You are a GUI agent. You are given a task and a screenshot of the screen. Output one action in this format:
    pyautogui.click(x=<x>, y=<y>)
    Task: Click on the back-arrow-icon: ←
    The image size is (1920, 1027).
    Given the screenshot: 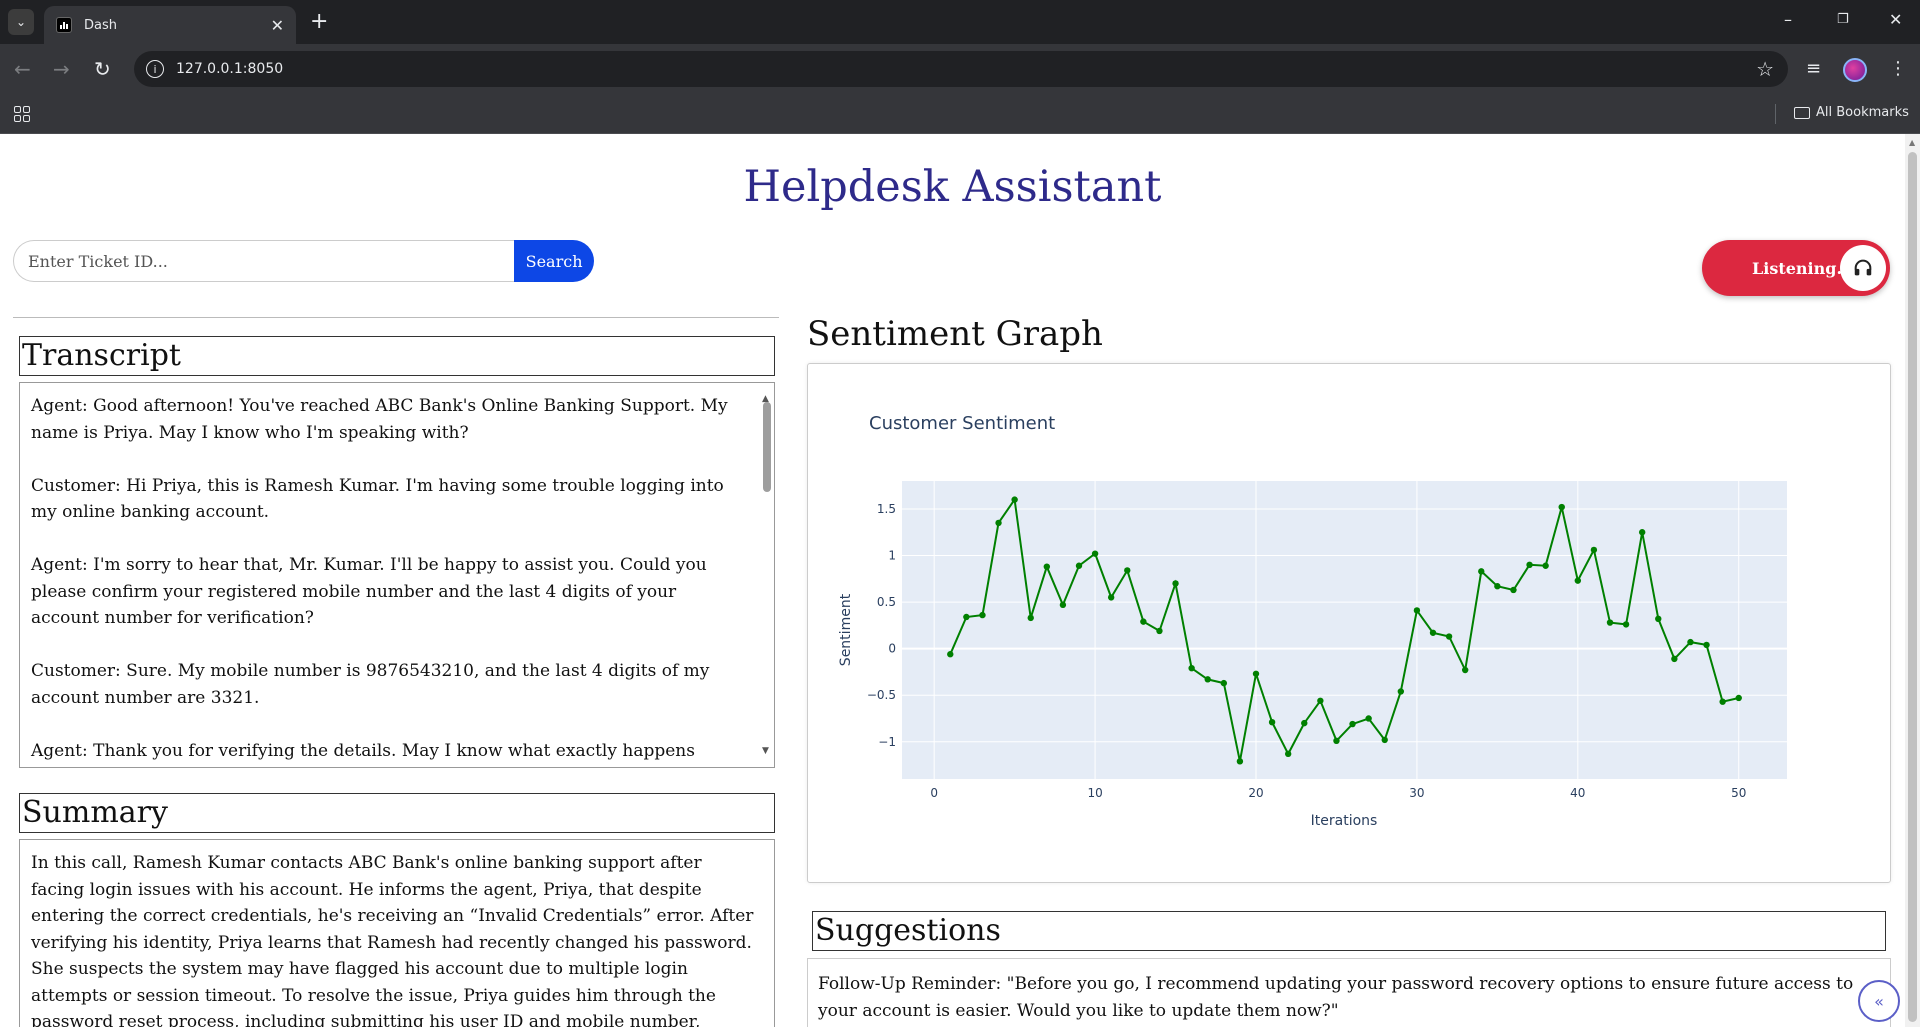 What is the action you would take?
    pyautogui.click(x=22, y=69)
    